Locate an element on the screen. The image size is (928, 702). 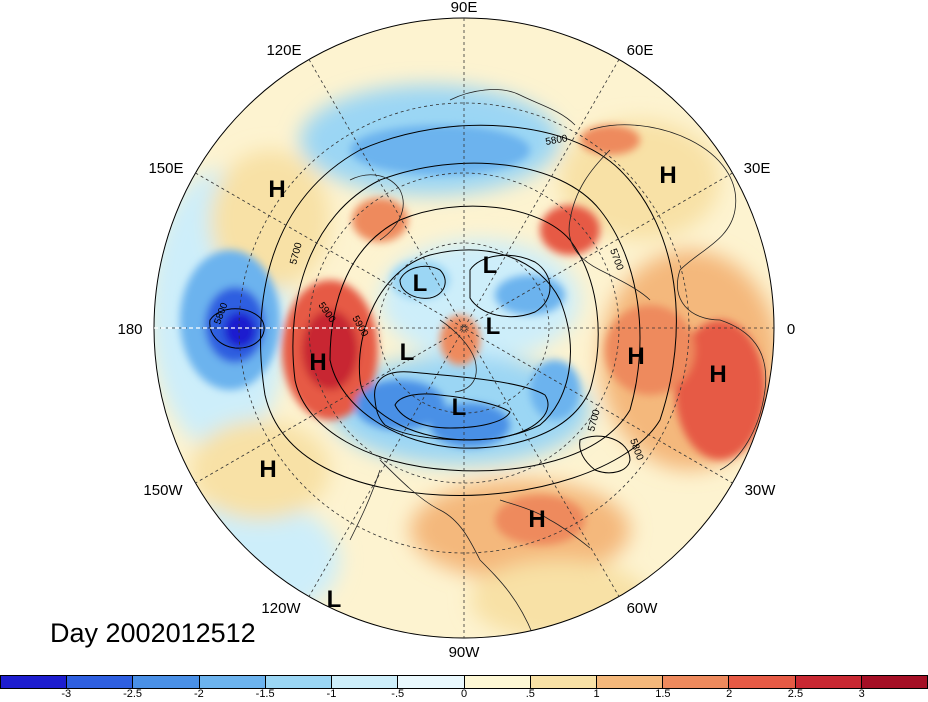
lon-label-90w: 90W is located at coordinates (465, 652).